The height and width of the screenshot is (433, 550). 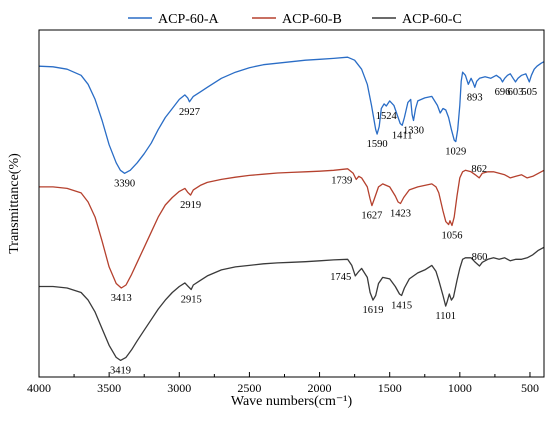 I want to click on legend-label-acp-60-a: ACP-60-A, so click(x=189, y=19).